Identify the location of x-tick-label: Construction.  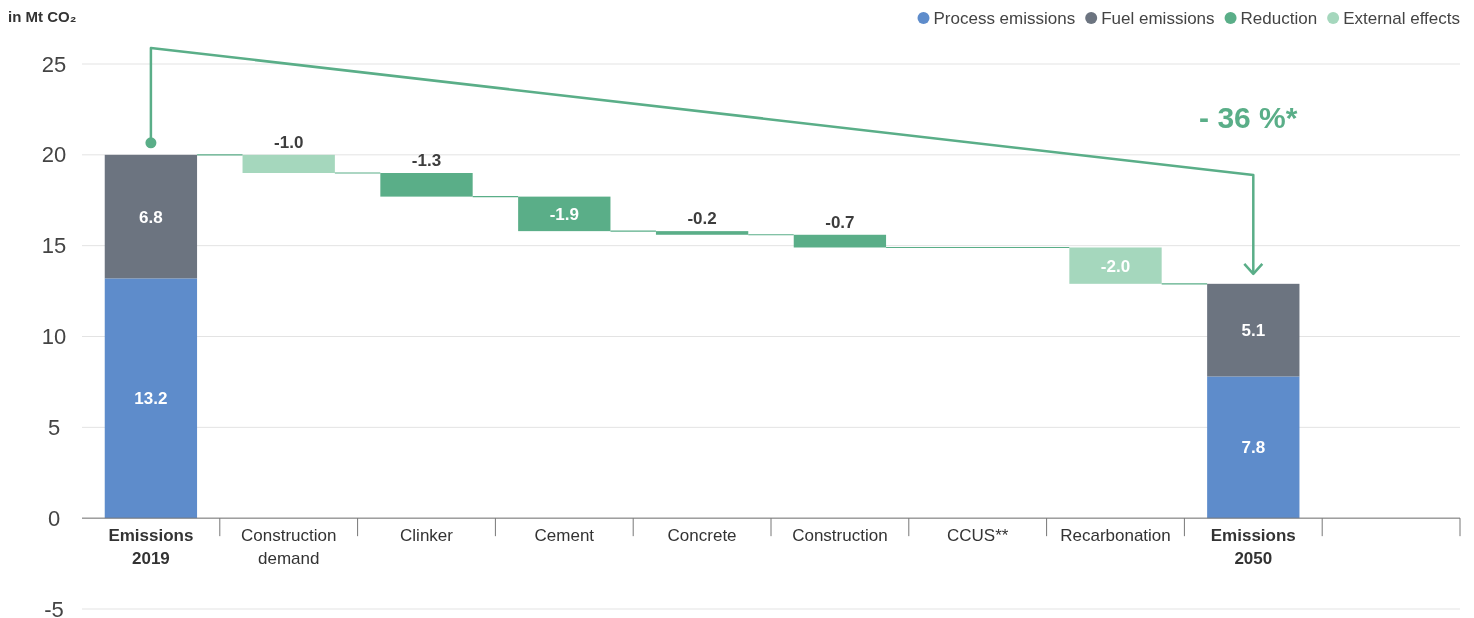
(840, 536).